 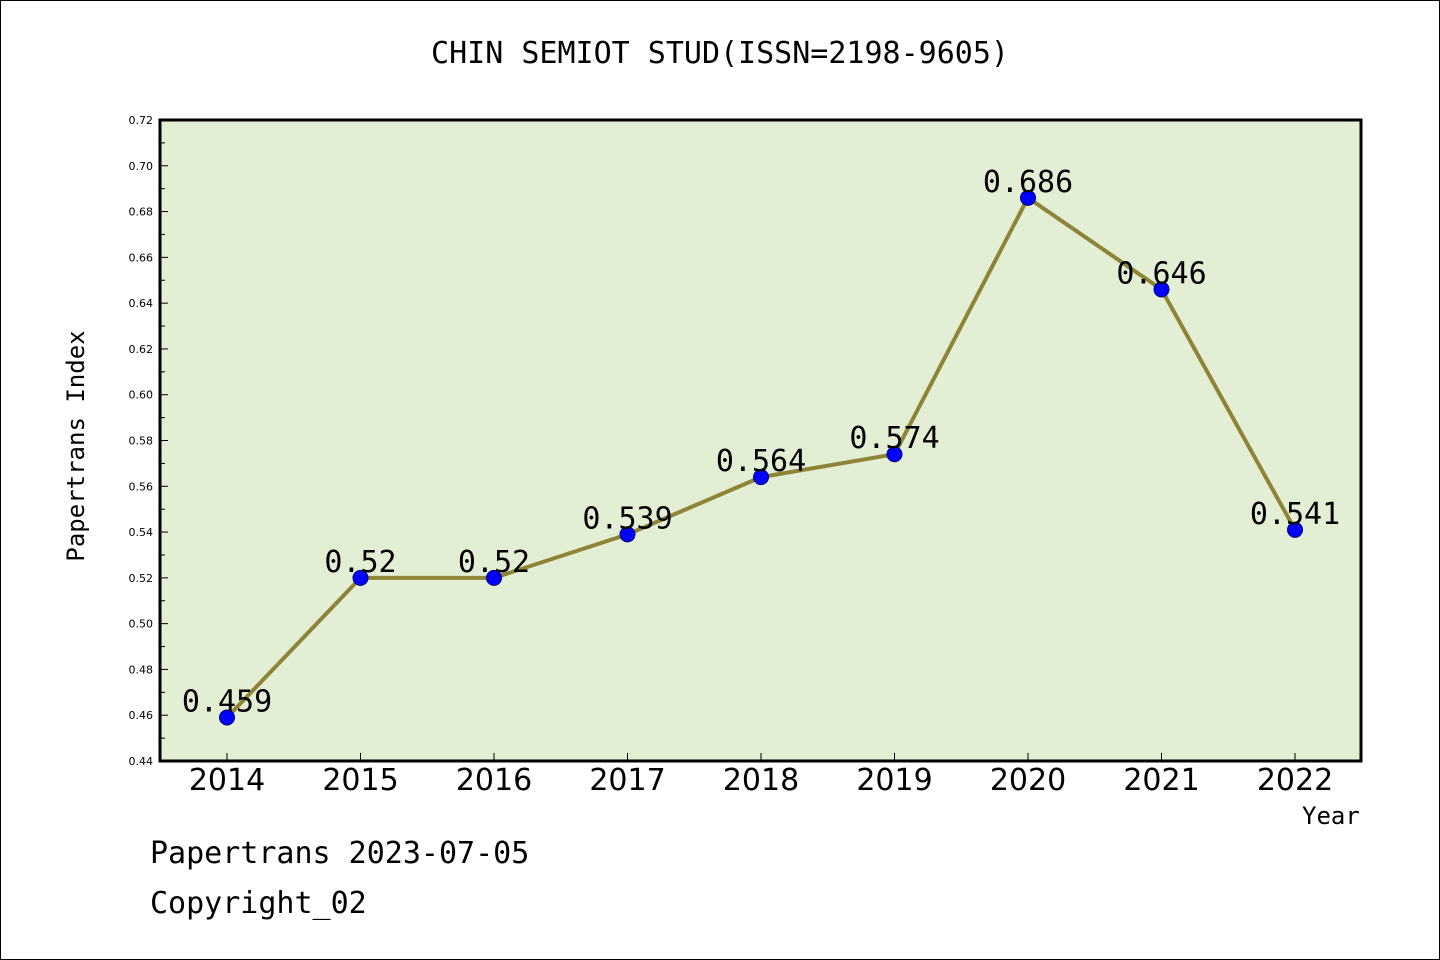 I want to click on data-label: 0.574, so click(x=894, y=438).